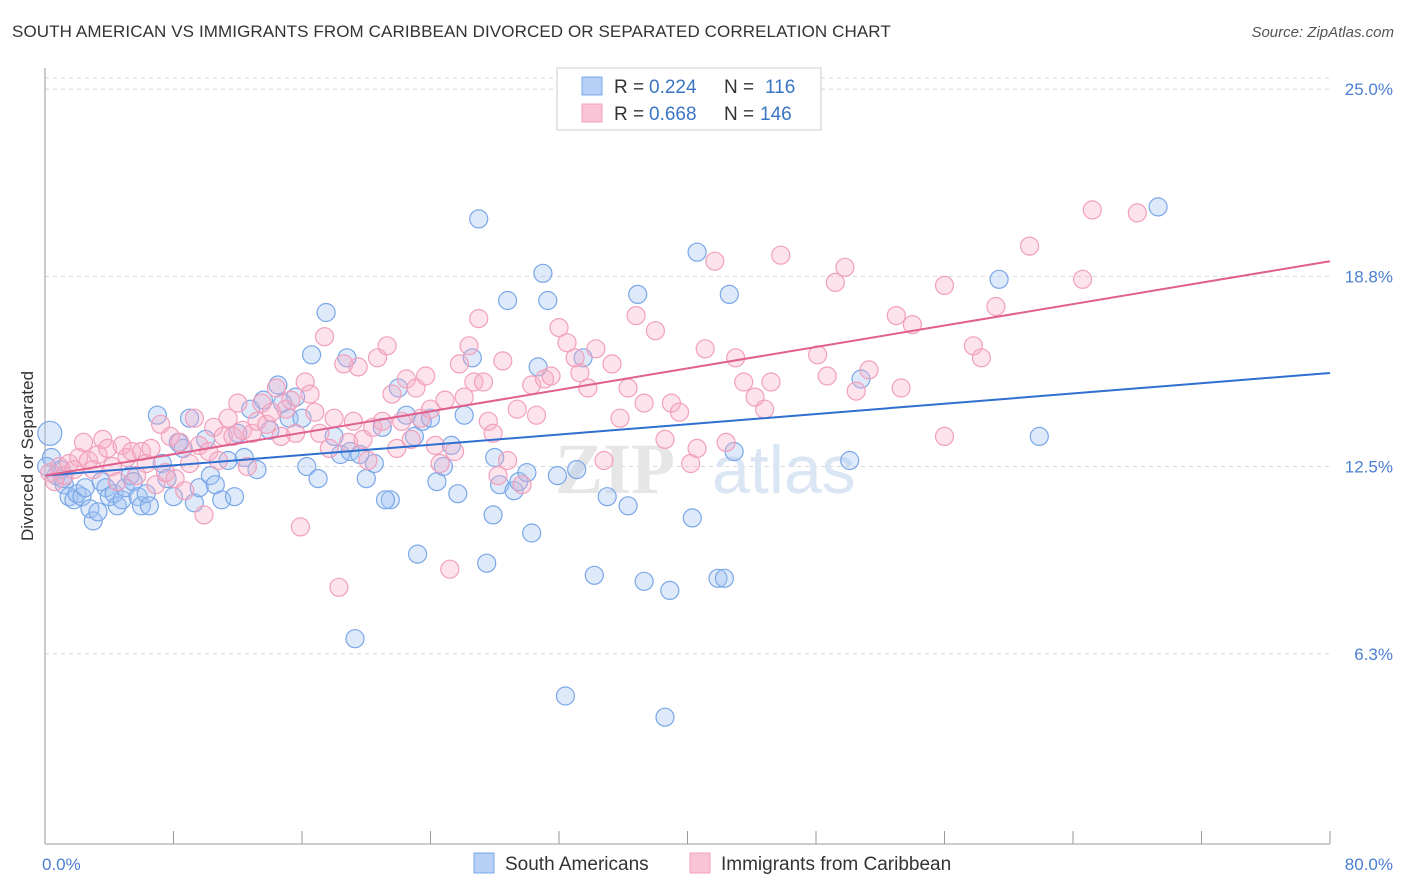 The height and width of the screenshot is (892, 1406). I want to click on legend-n-value-1: 116, so click(780, 87).